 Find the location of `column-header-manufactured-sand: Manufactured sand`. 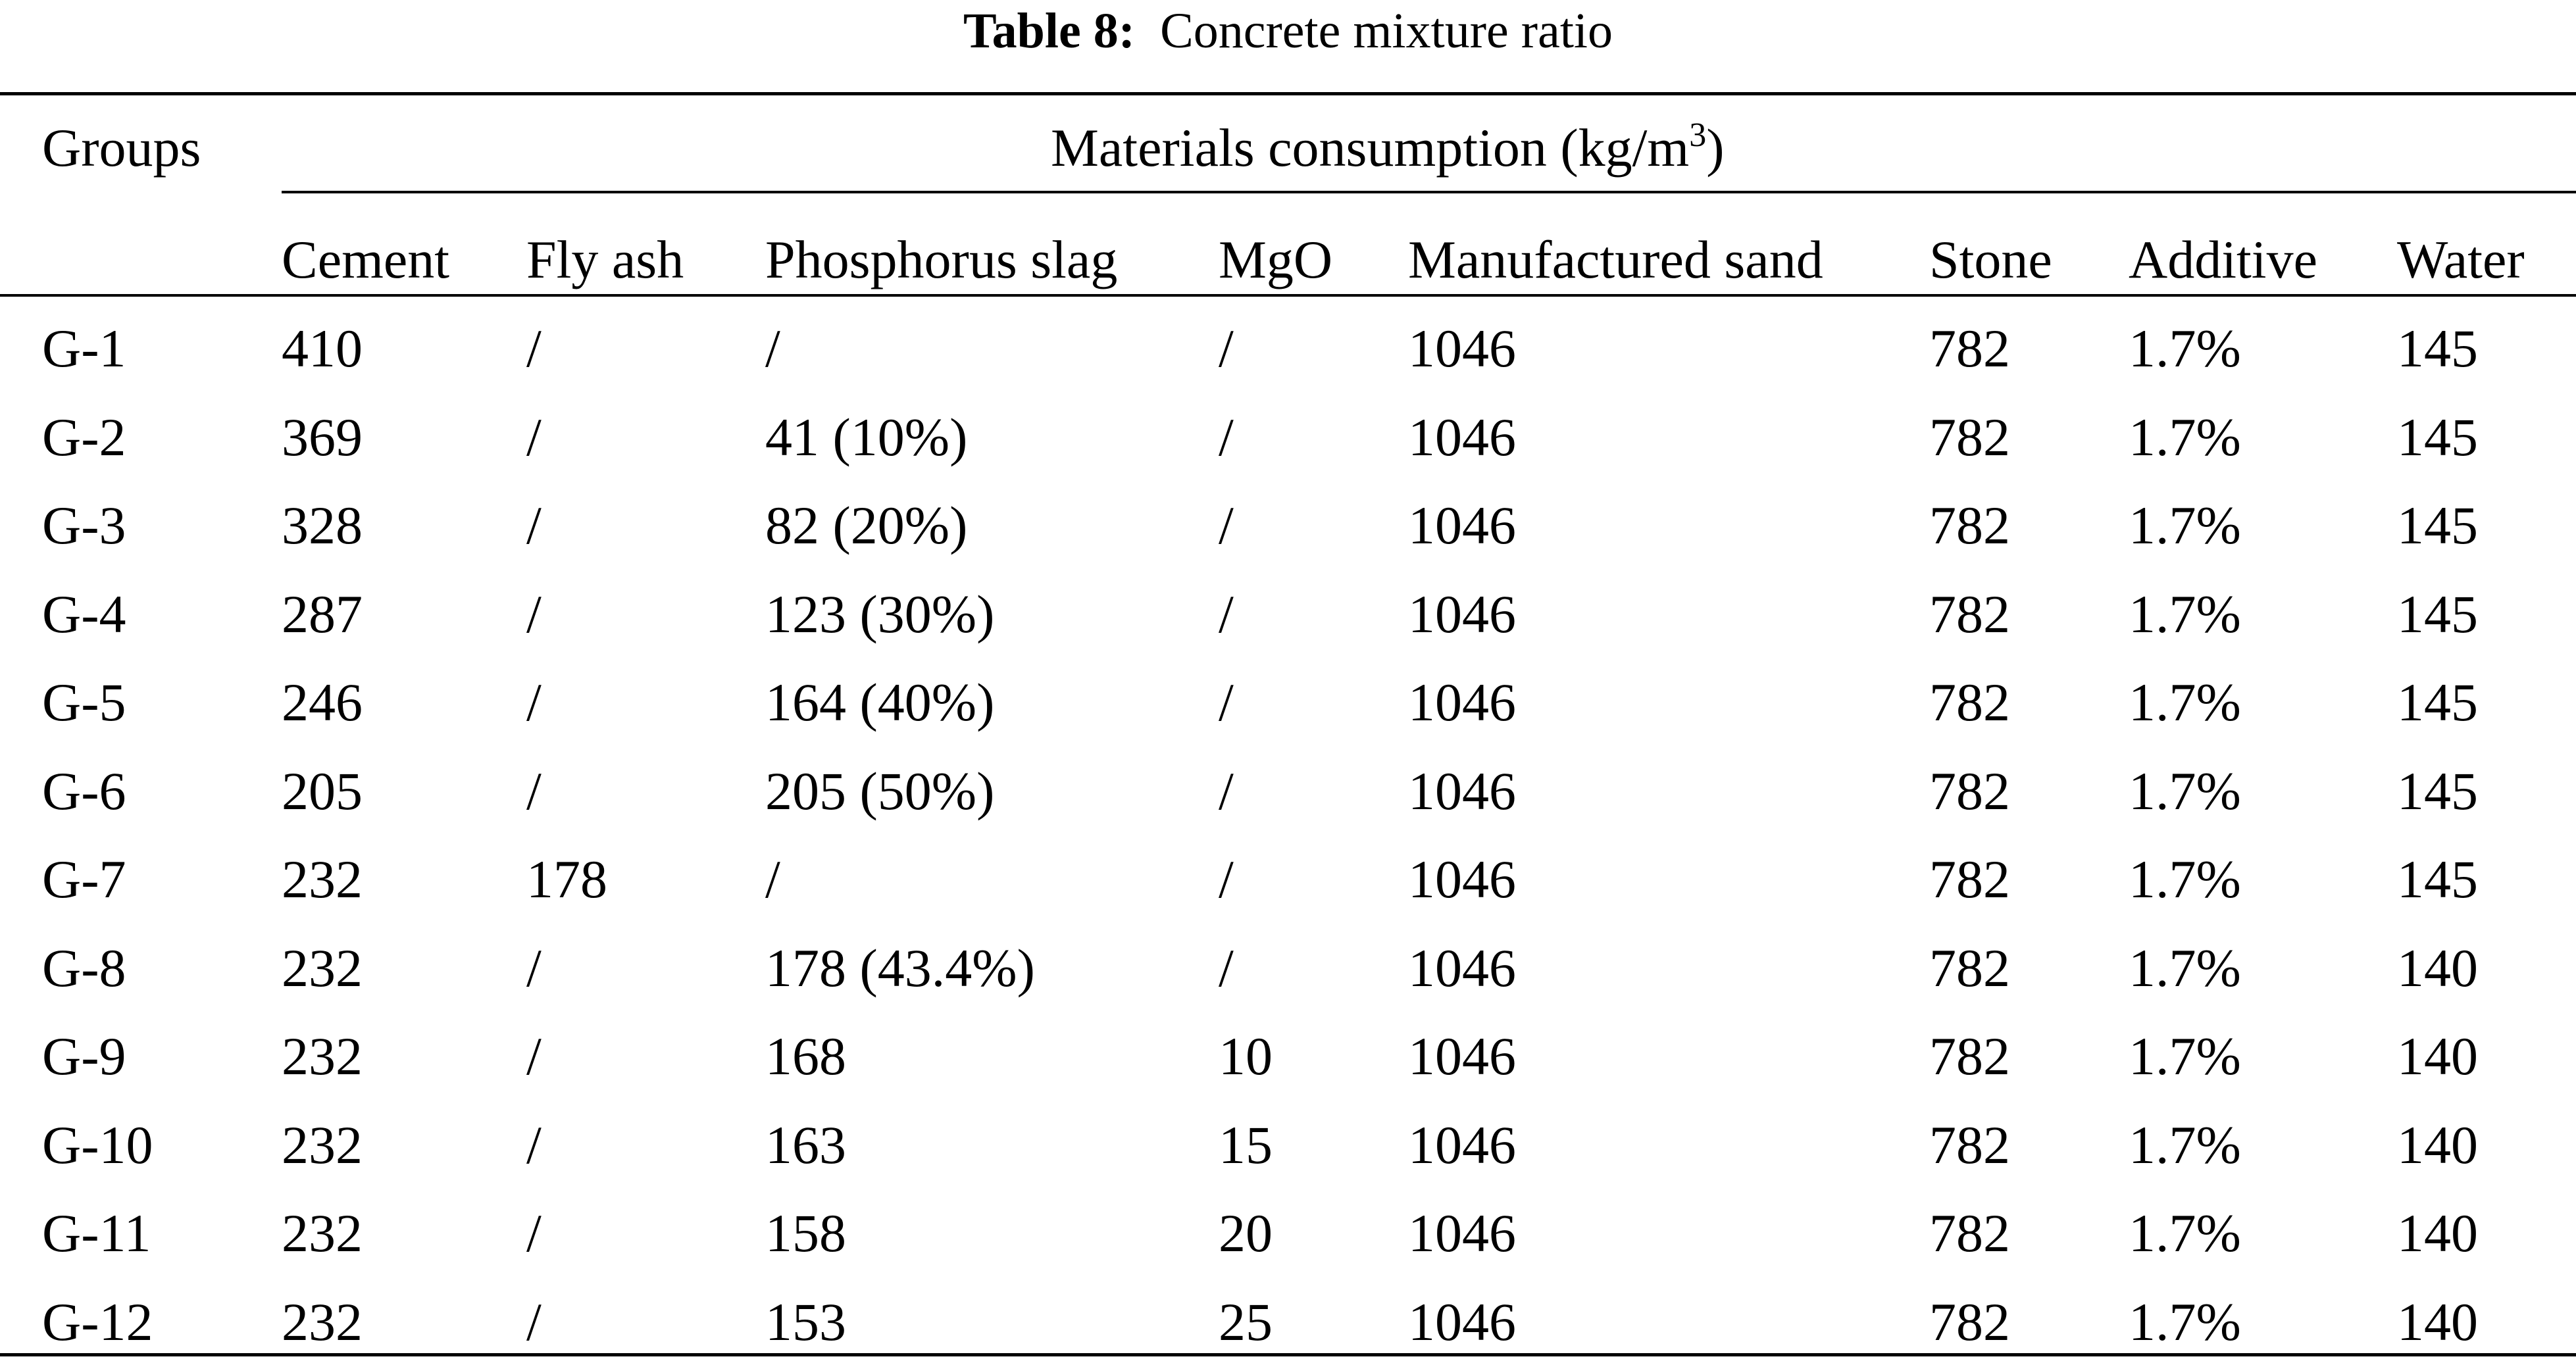

column-header-manufactured-sand: Manufactured sand is located at coordinates (1615, 259).